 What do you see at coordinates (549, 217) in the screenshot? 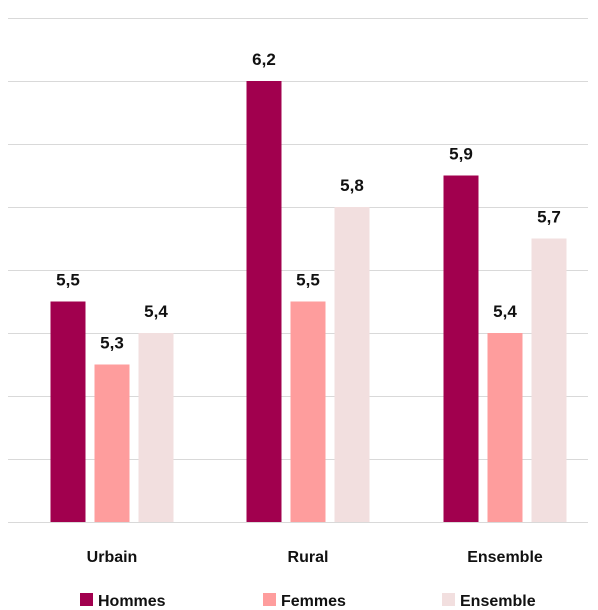
I see `data-label: 5,7` at bounding box center [549, 217].